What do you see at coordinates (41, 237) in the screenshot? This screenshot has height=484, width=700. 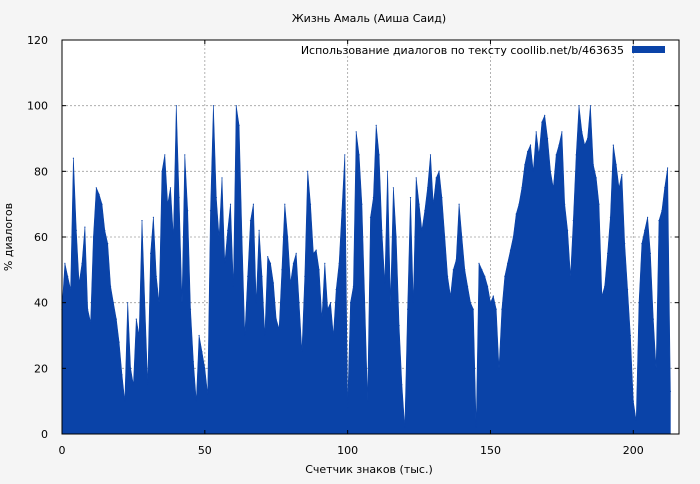 I see `y-tick-label: 60` at bounding box center [41, 237].